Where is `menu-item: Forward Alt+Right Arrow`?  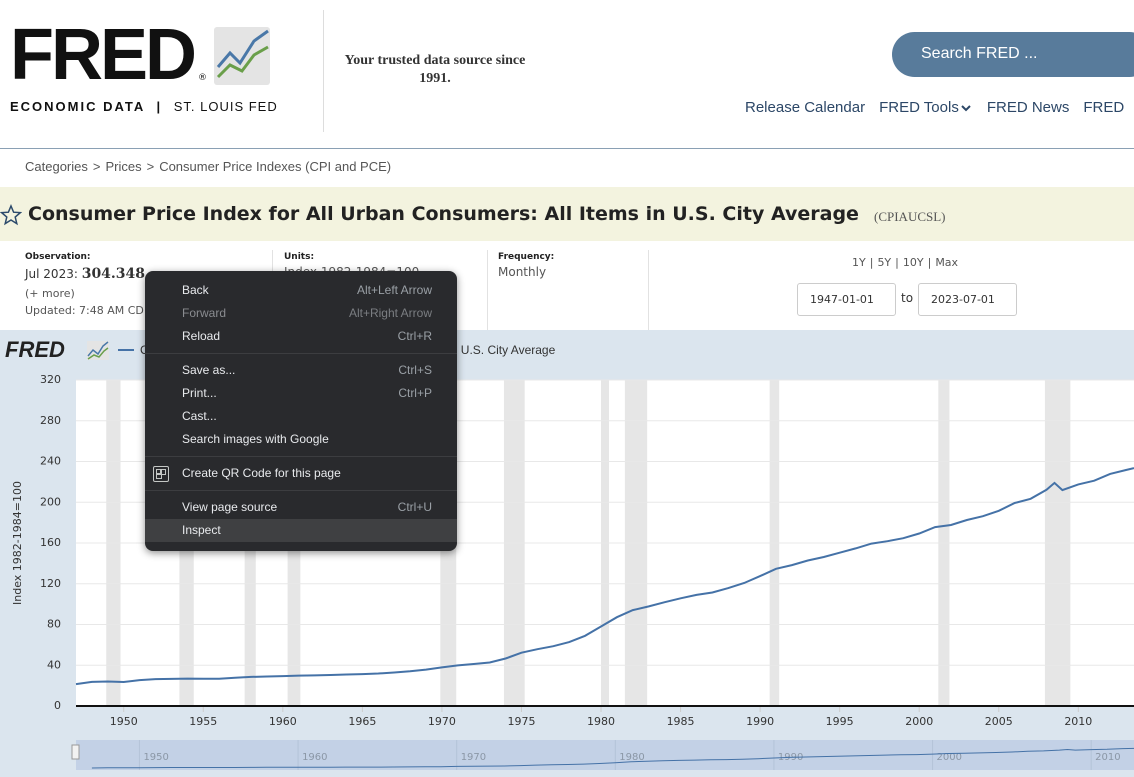 menu-item: Forward Alt+Right Arrow is located at coordinates (301, 313).